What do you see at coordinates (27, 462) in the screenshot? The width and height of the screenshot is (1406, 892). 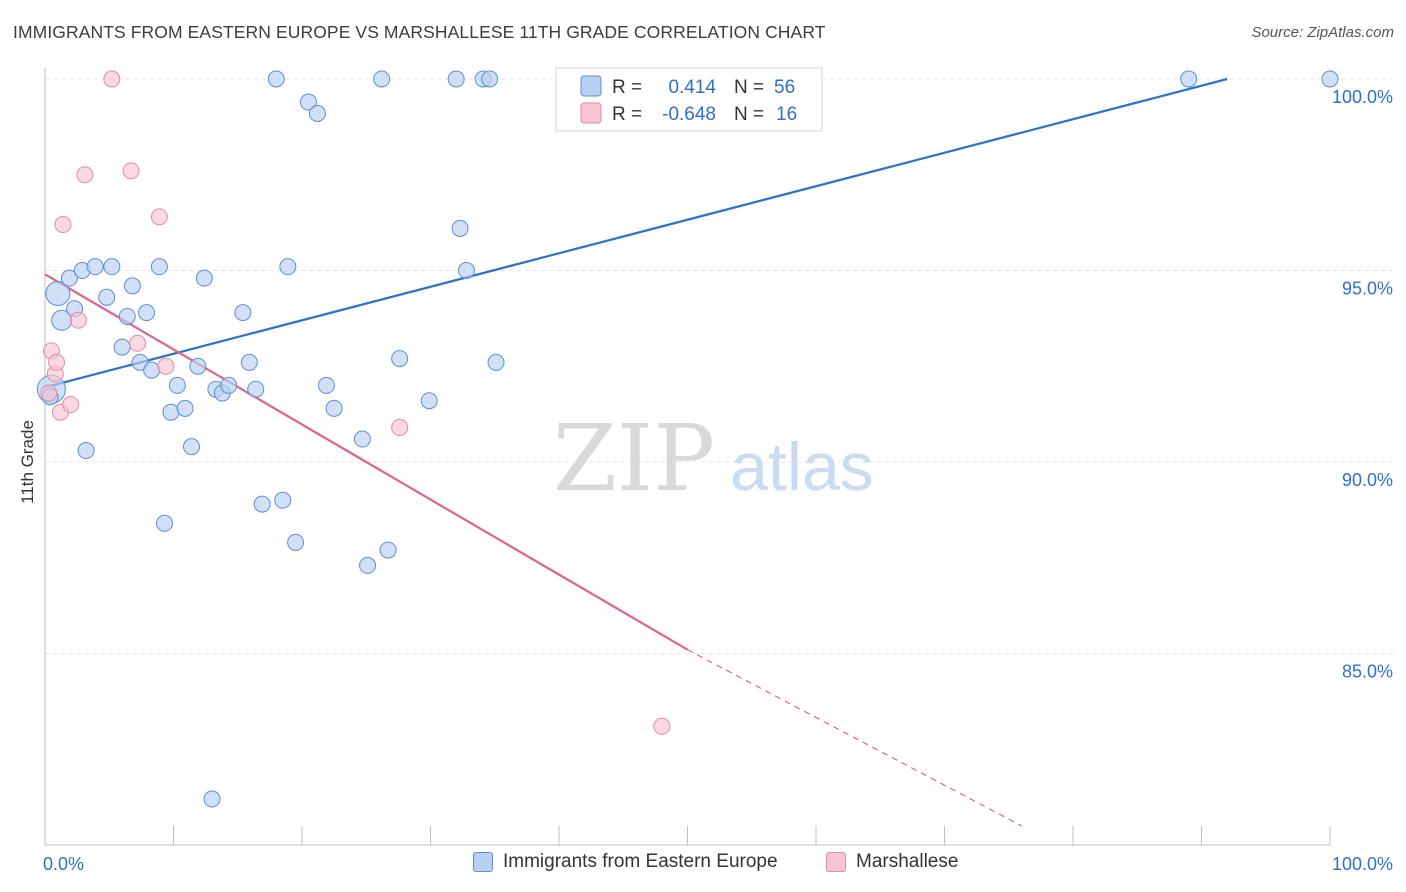 I see `y-axis-label: 11th Grade` at bounding box center [27, 462].